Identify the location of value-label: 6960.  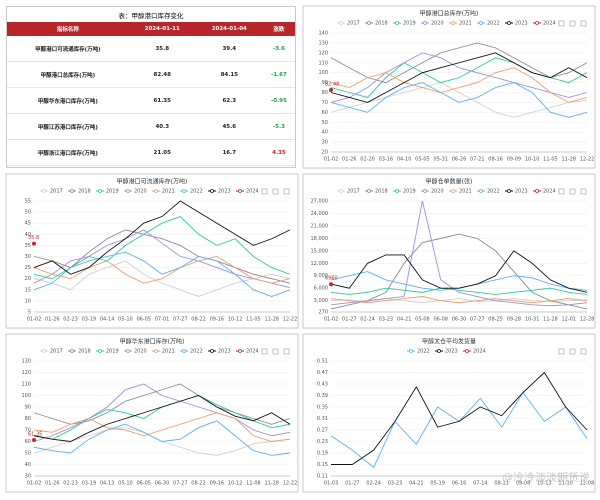
(331, 279).